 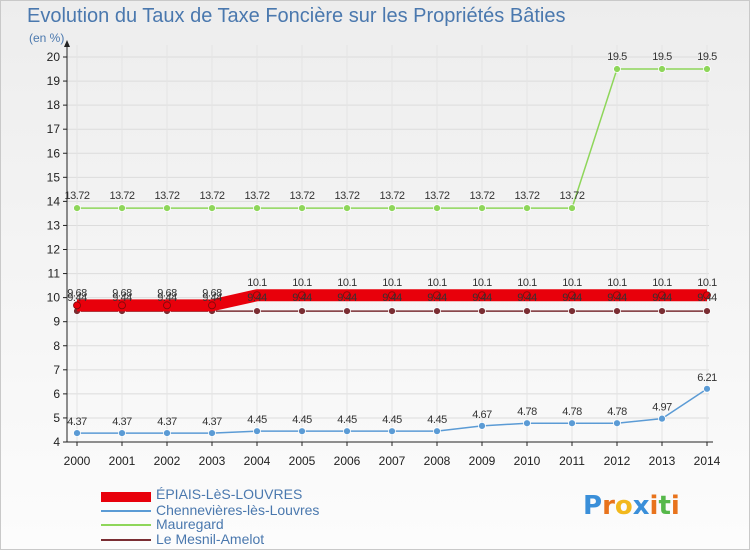 I want to click on x-tick-label: 2014, so click(x=707, y=461).